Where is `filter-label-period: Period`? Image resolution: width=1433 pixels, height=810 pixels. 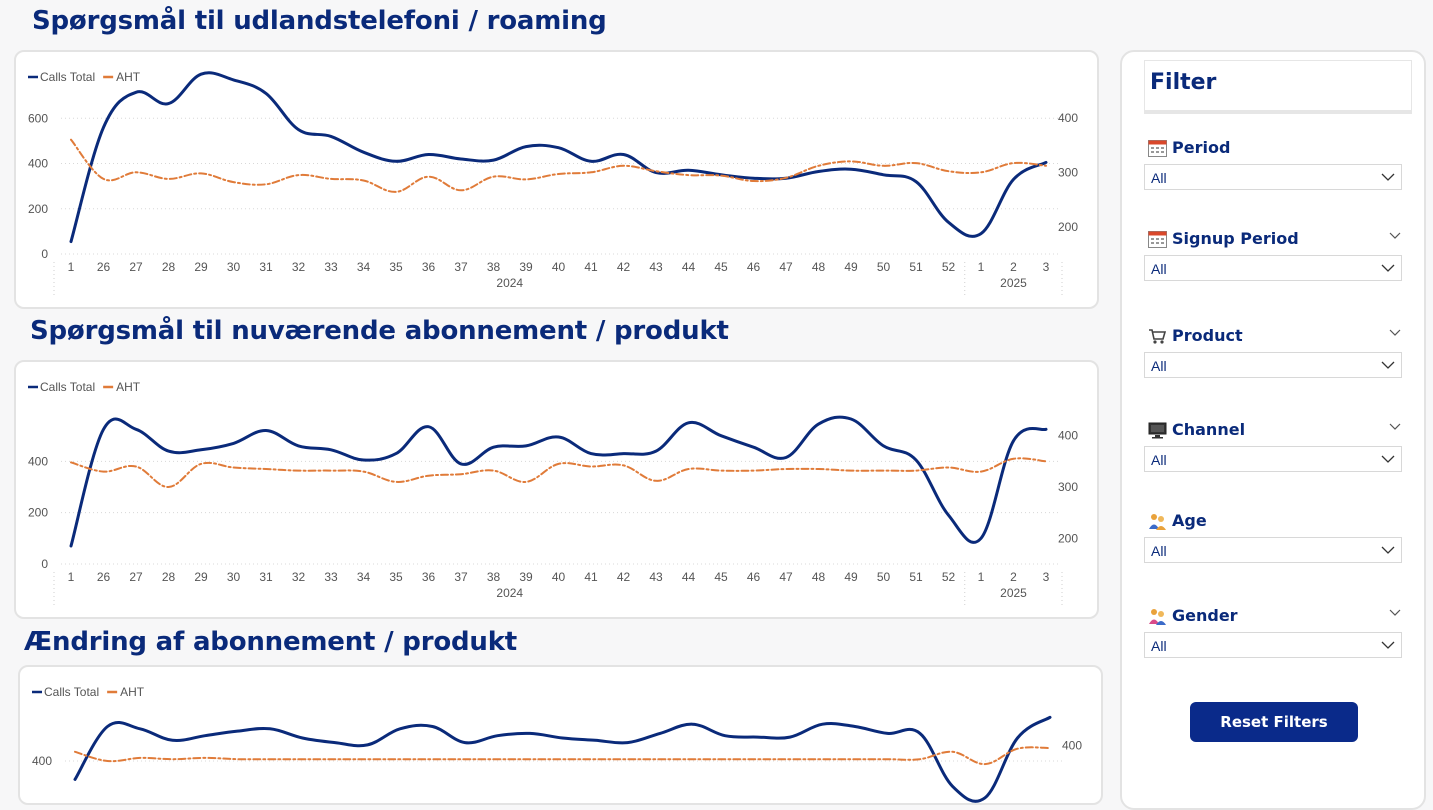
filter-label-period: Period is located at coordinates (1201, 147).